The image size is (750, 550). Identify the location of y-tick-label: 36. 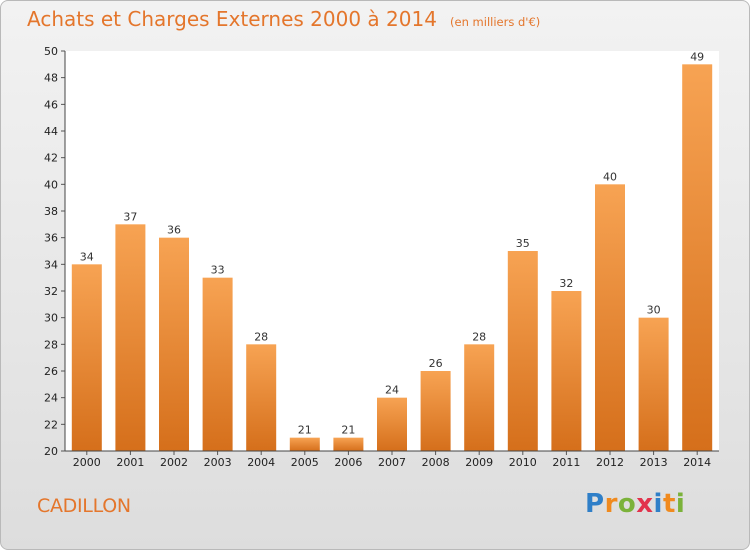
(51, 238).